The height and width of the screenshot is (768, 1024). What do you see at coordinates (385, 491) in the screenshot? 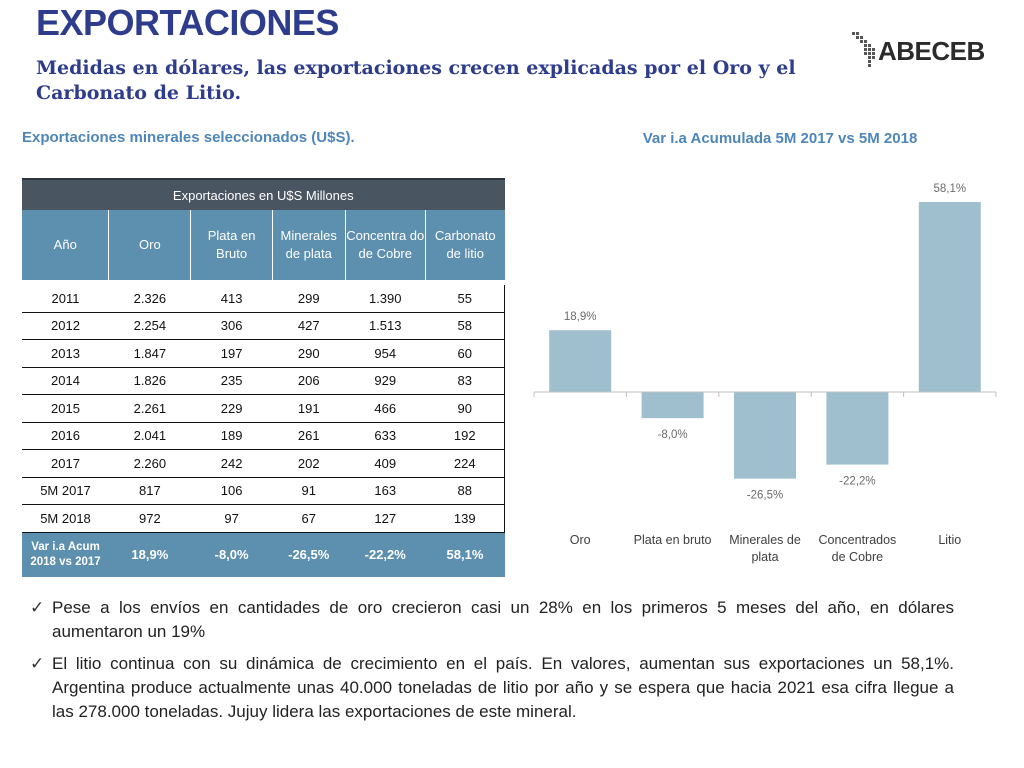
I see `value-cell: 163` at bounding box center [385, 491].